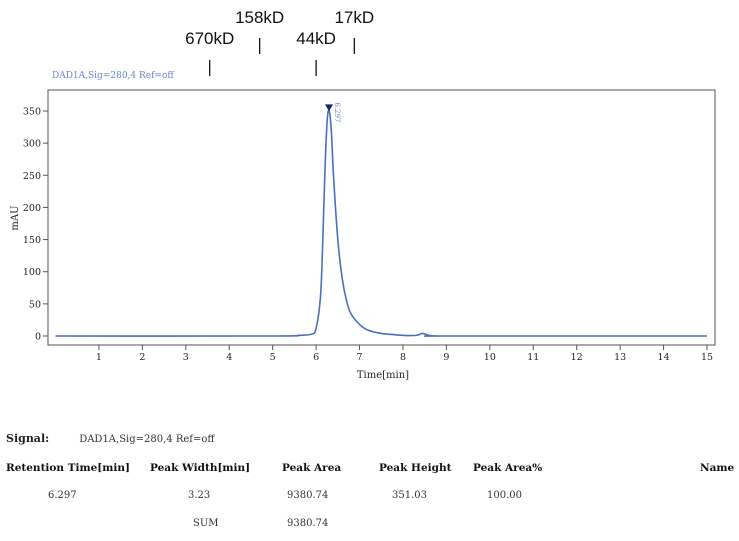  I want to click on x-tick-label: 9, so click(446, 357).